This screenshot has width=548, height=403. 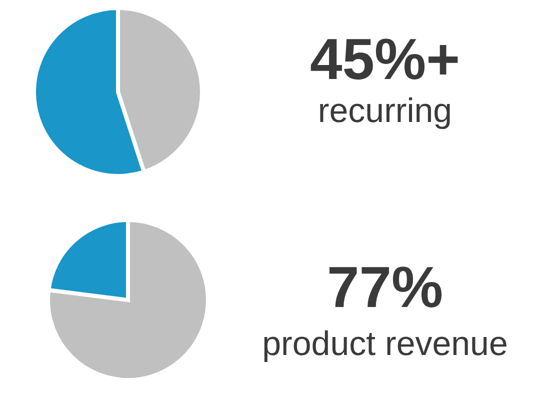 What do you see at coordinates (385, 111) in the screenshot?
I see `text: recurring` at bounding box center [385, 111].